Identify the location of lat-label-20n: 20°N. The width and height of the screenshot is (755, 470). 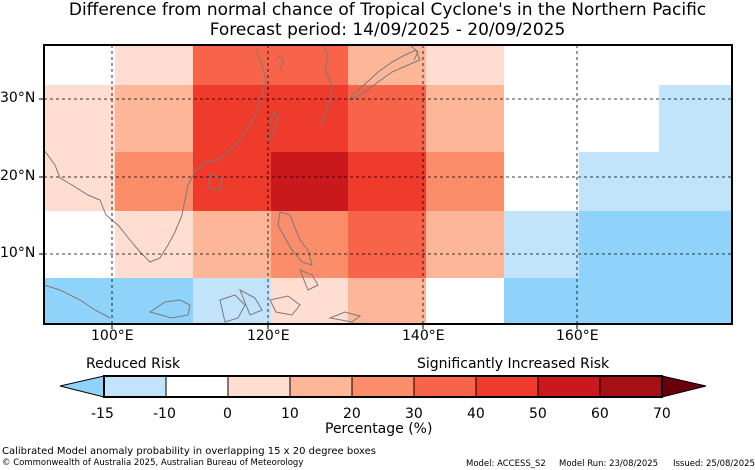
(18, 176).